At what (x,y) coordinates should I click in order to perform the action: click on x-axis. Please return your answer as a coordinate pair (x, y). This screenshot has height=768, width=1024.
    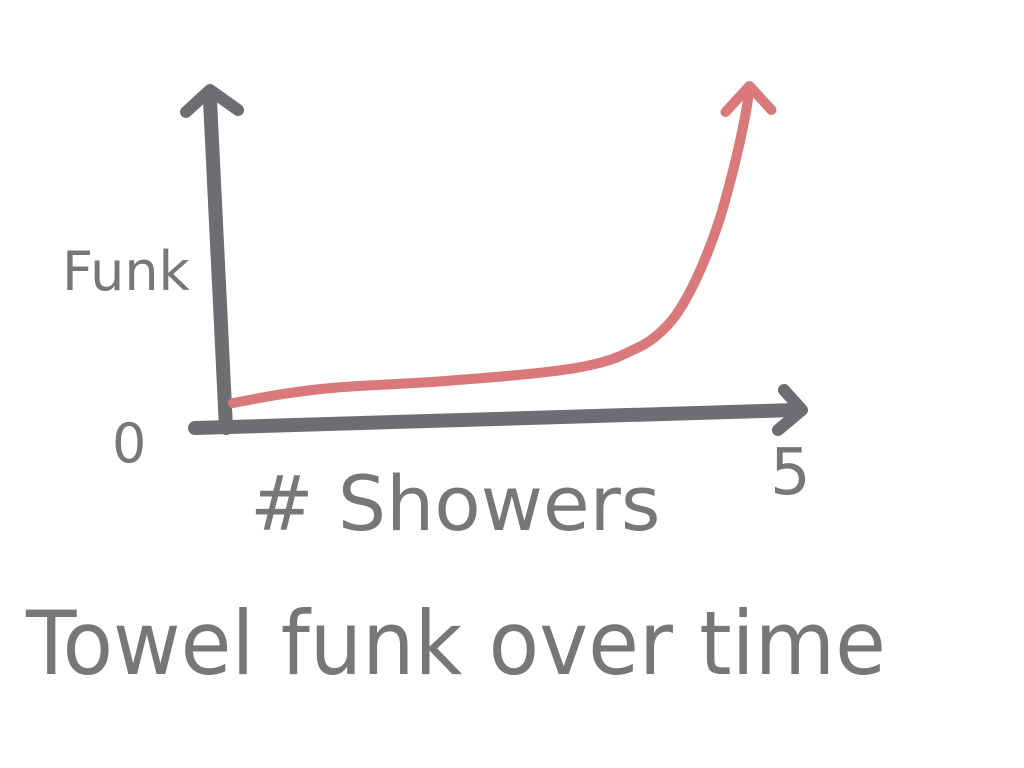
    Looking at the image, I should click on (495, 419).